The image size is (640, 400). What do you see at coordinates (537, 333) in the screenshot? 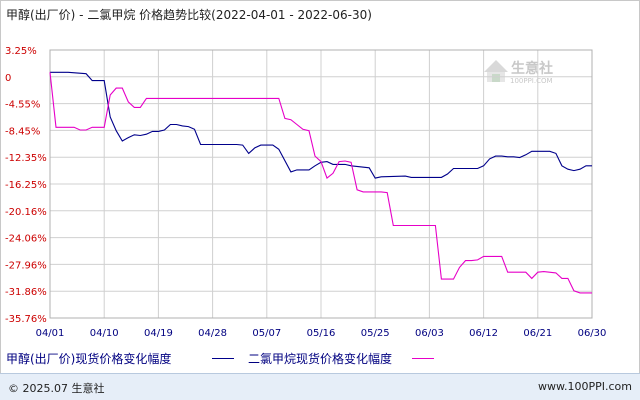
I see `x-tick-label: 06/21` at bounding box center [537, 333].